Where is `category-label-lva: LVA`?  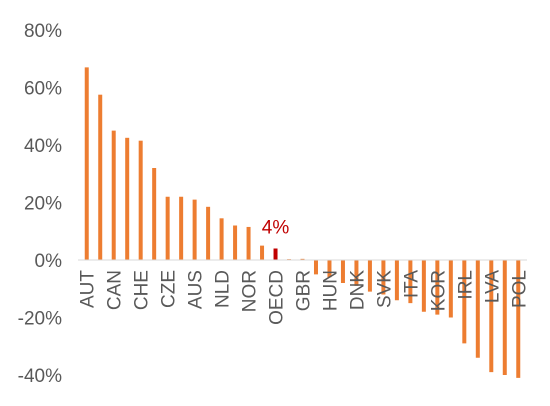 category-label-lva: LVA is located at coordinates (492, 286).